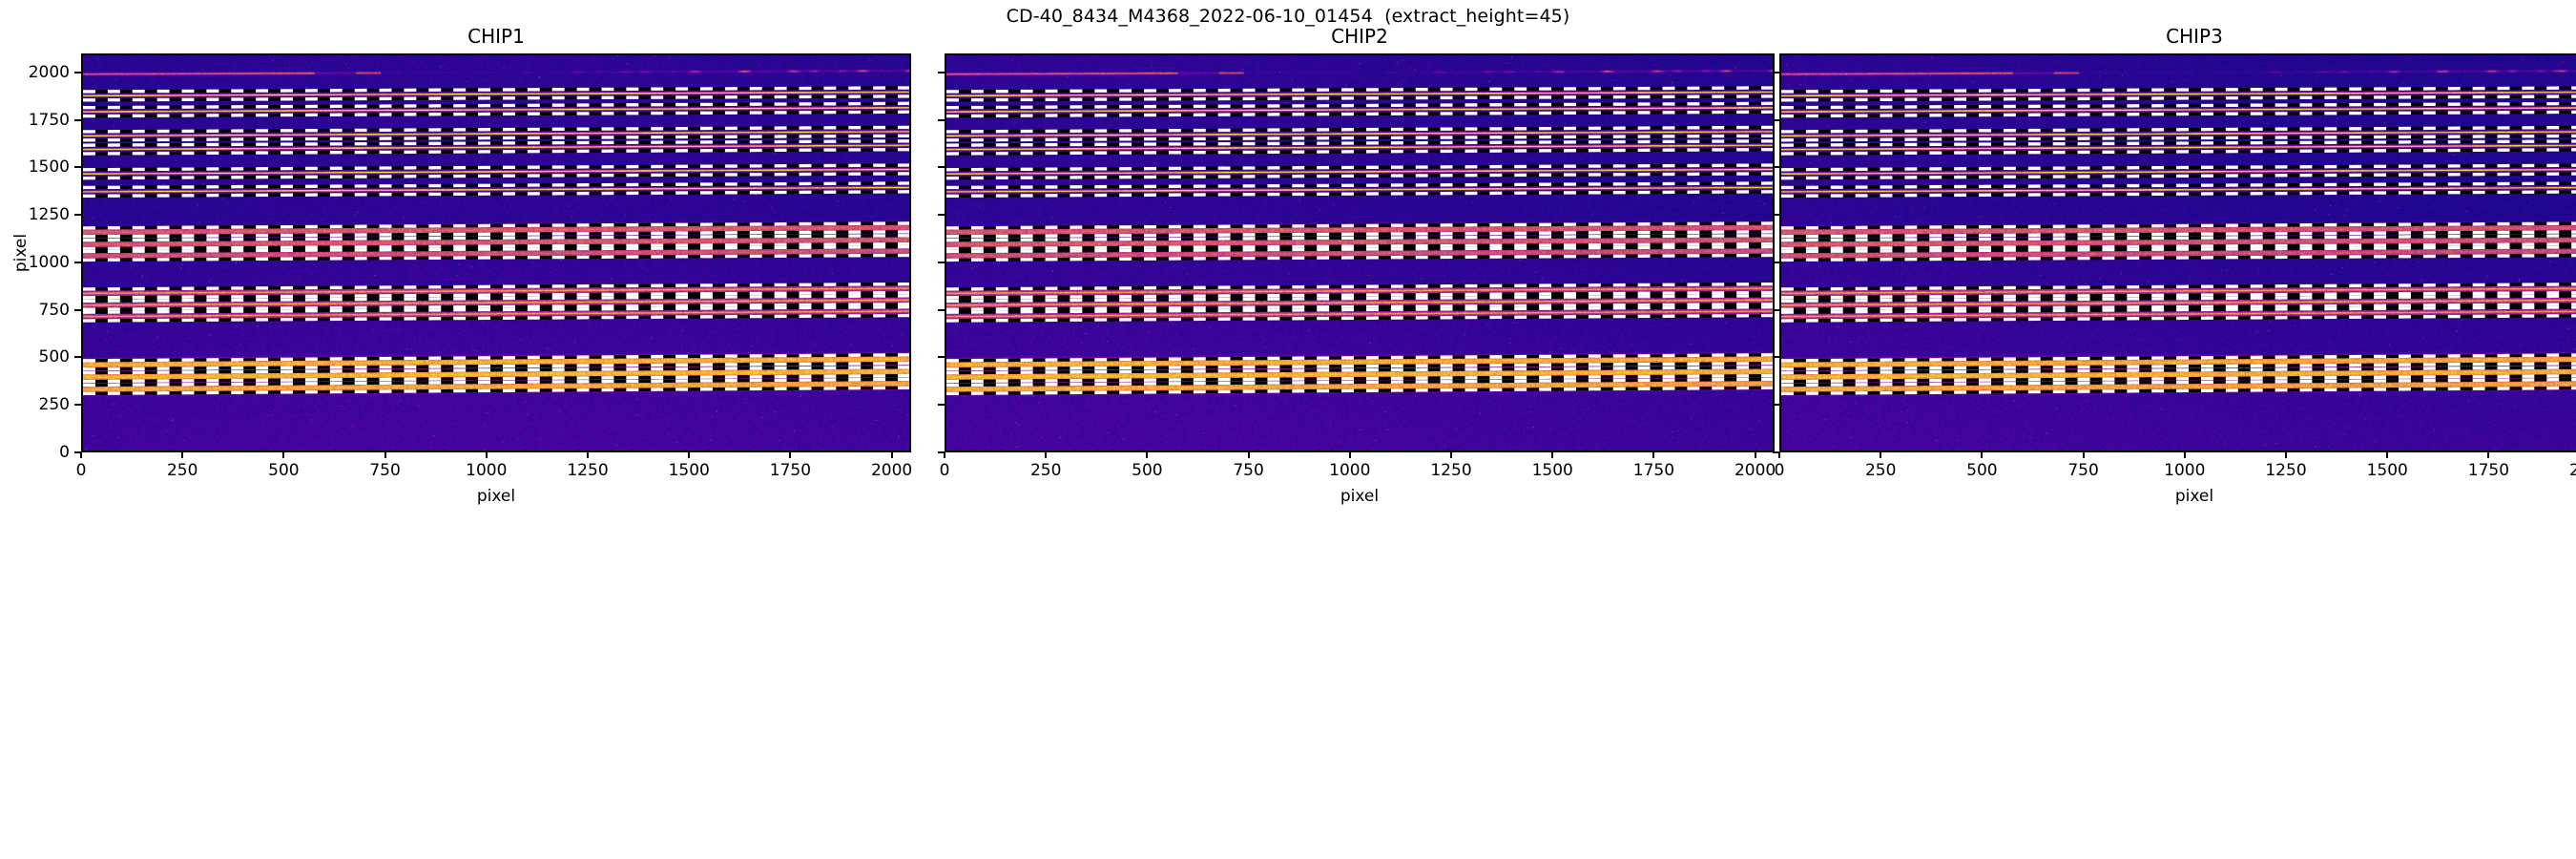  I want to click on axes-chip1, so click(496, 252).